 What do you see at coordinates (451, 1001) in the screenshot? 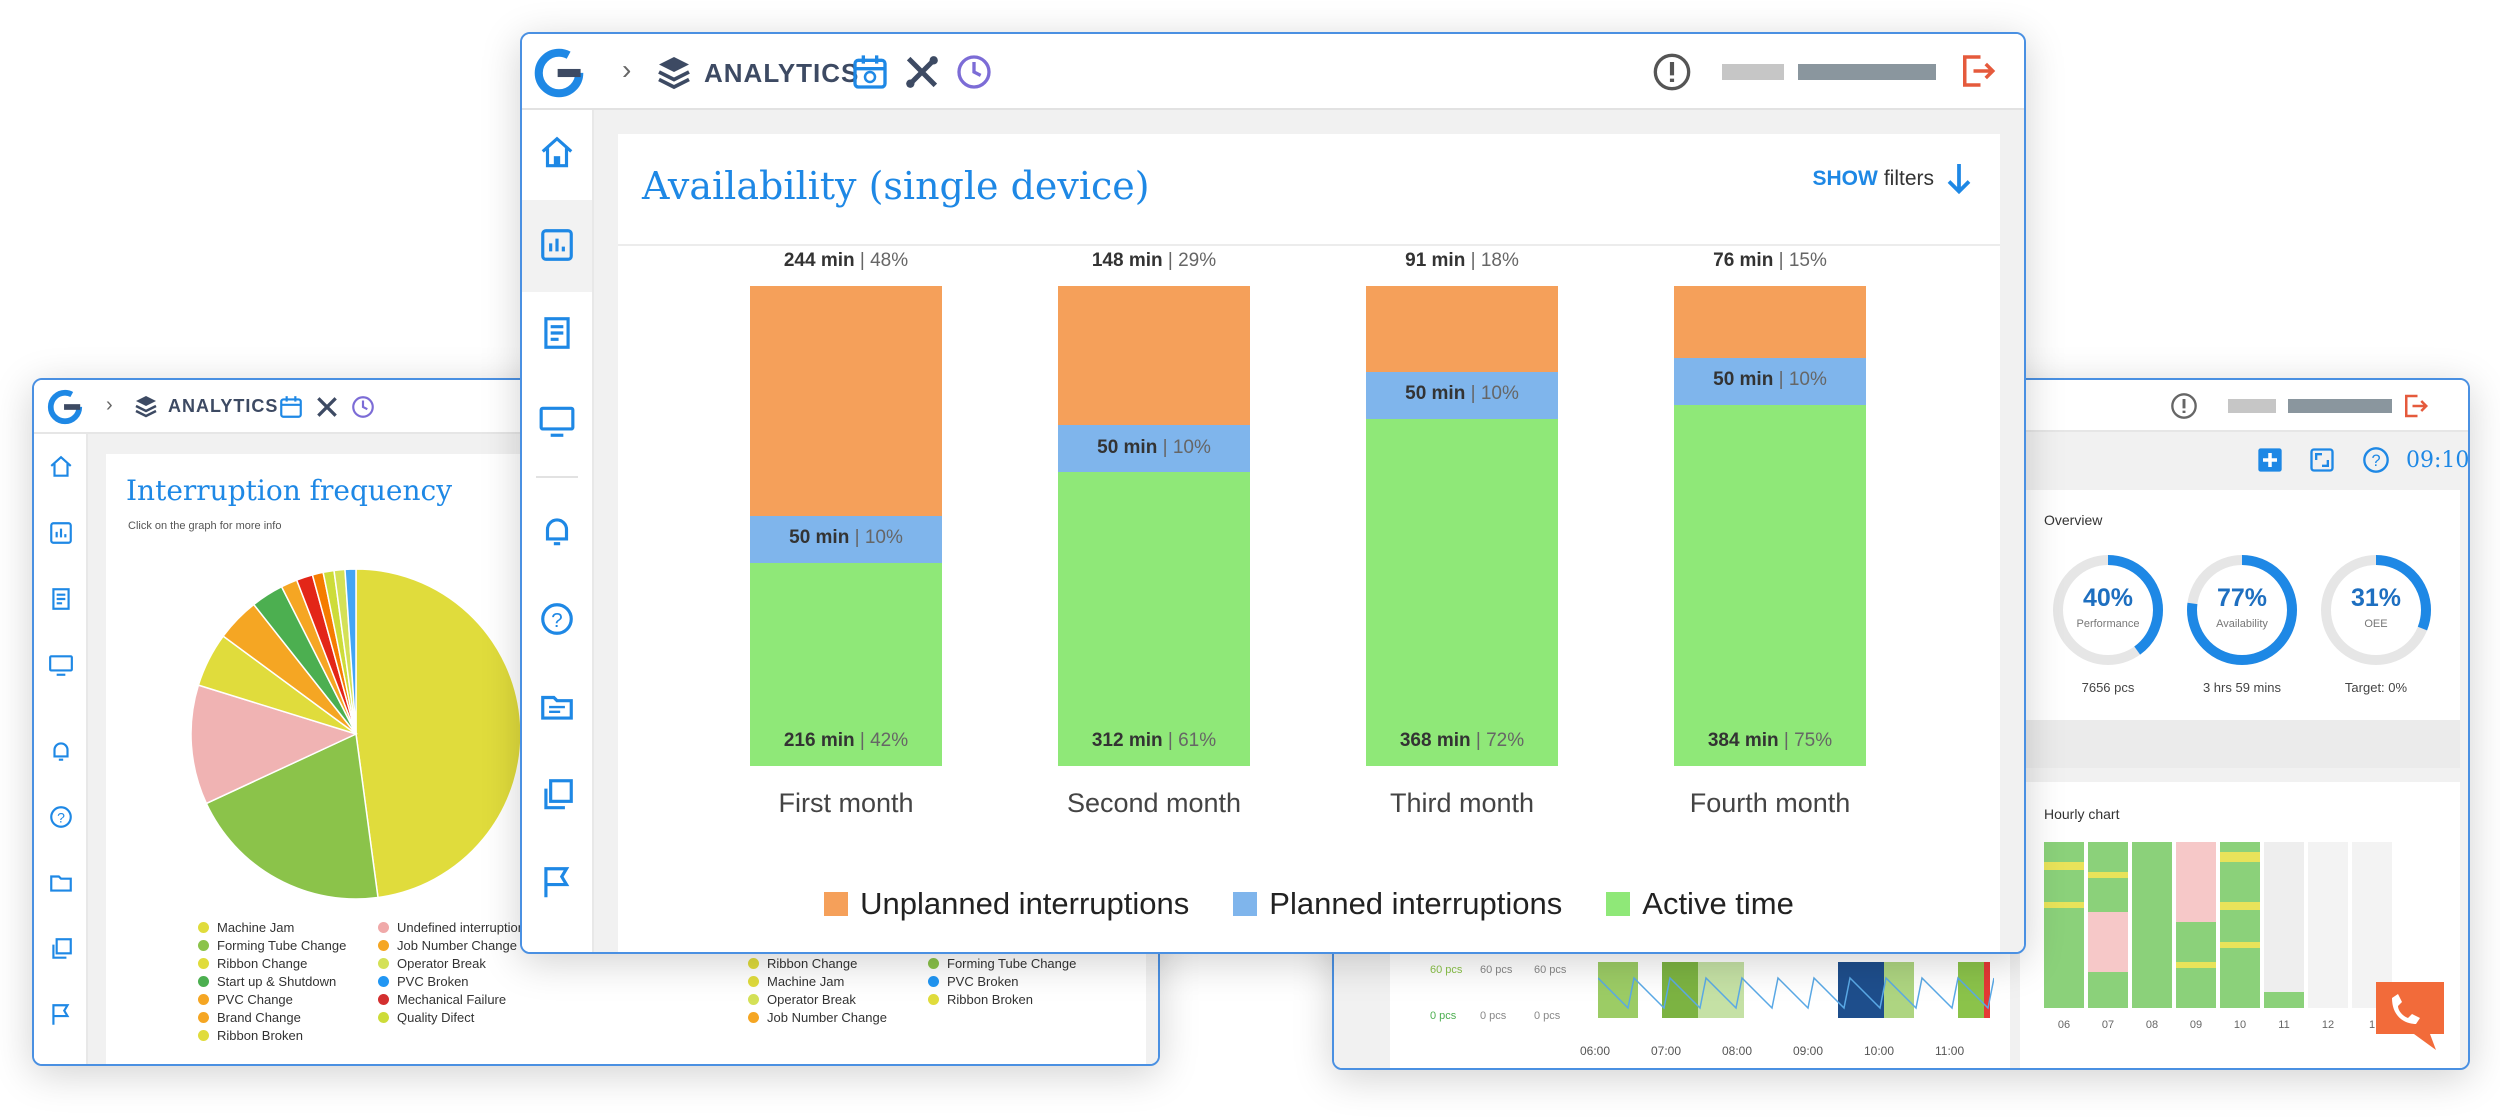
I see `pie-legend-item: Mechanical Failure` at bounding box center [451, 1001].